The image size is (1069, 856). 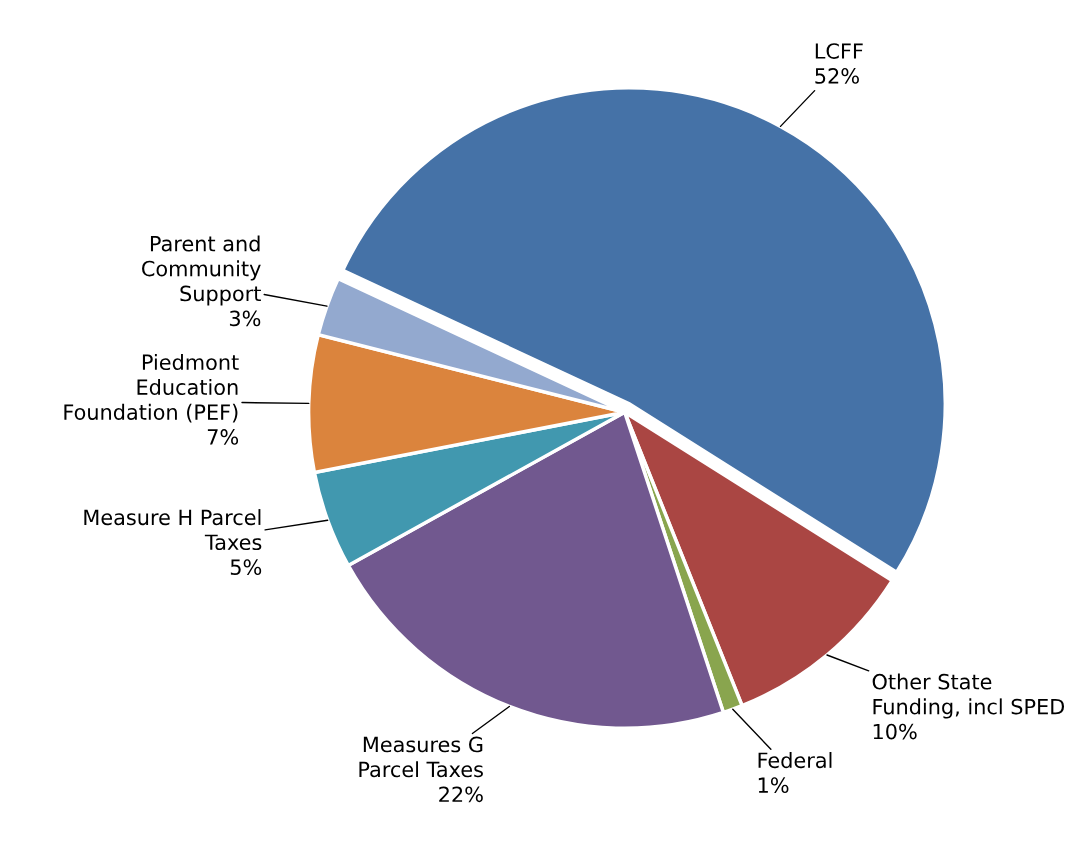 I want to click on data-label: 10%, so click(x=895, y=731).